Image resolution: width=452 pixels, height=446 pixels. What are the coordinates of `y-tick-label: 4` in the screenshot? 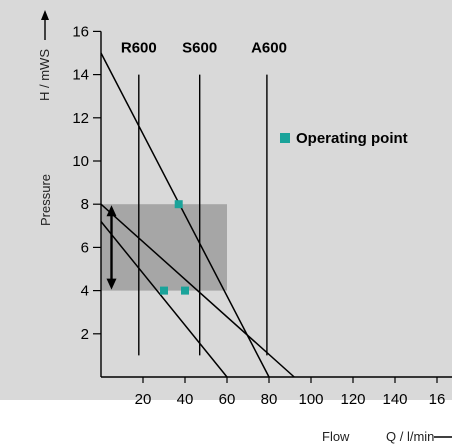 It's located at (85, 291).